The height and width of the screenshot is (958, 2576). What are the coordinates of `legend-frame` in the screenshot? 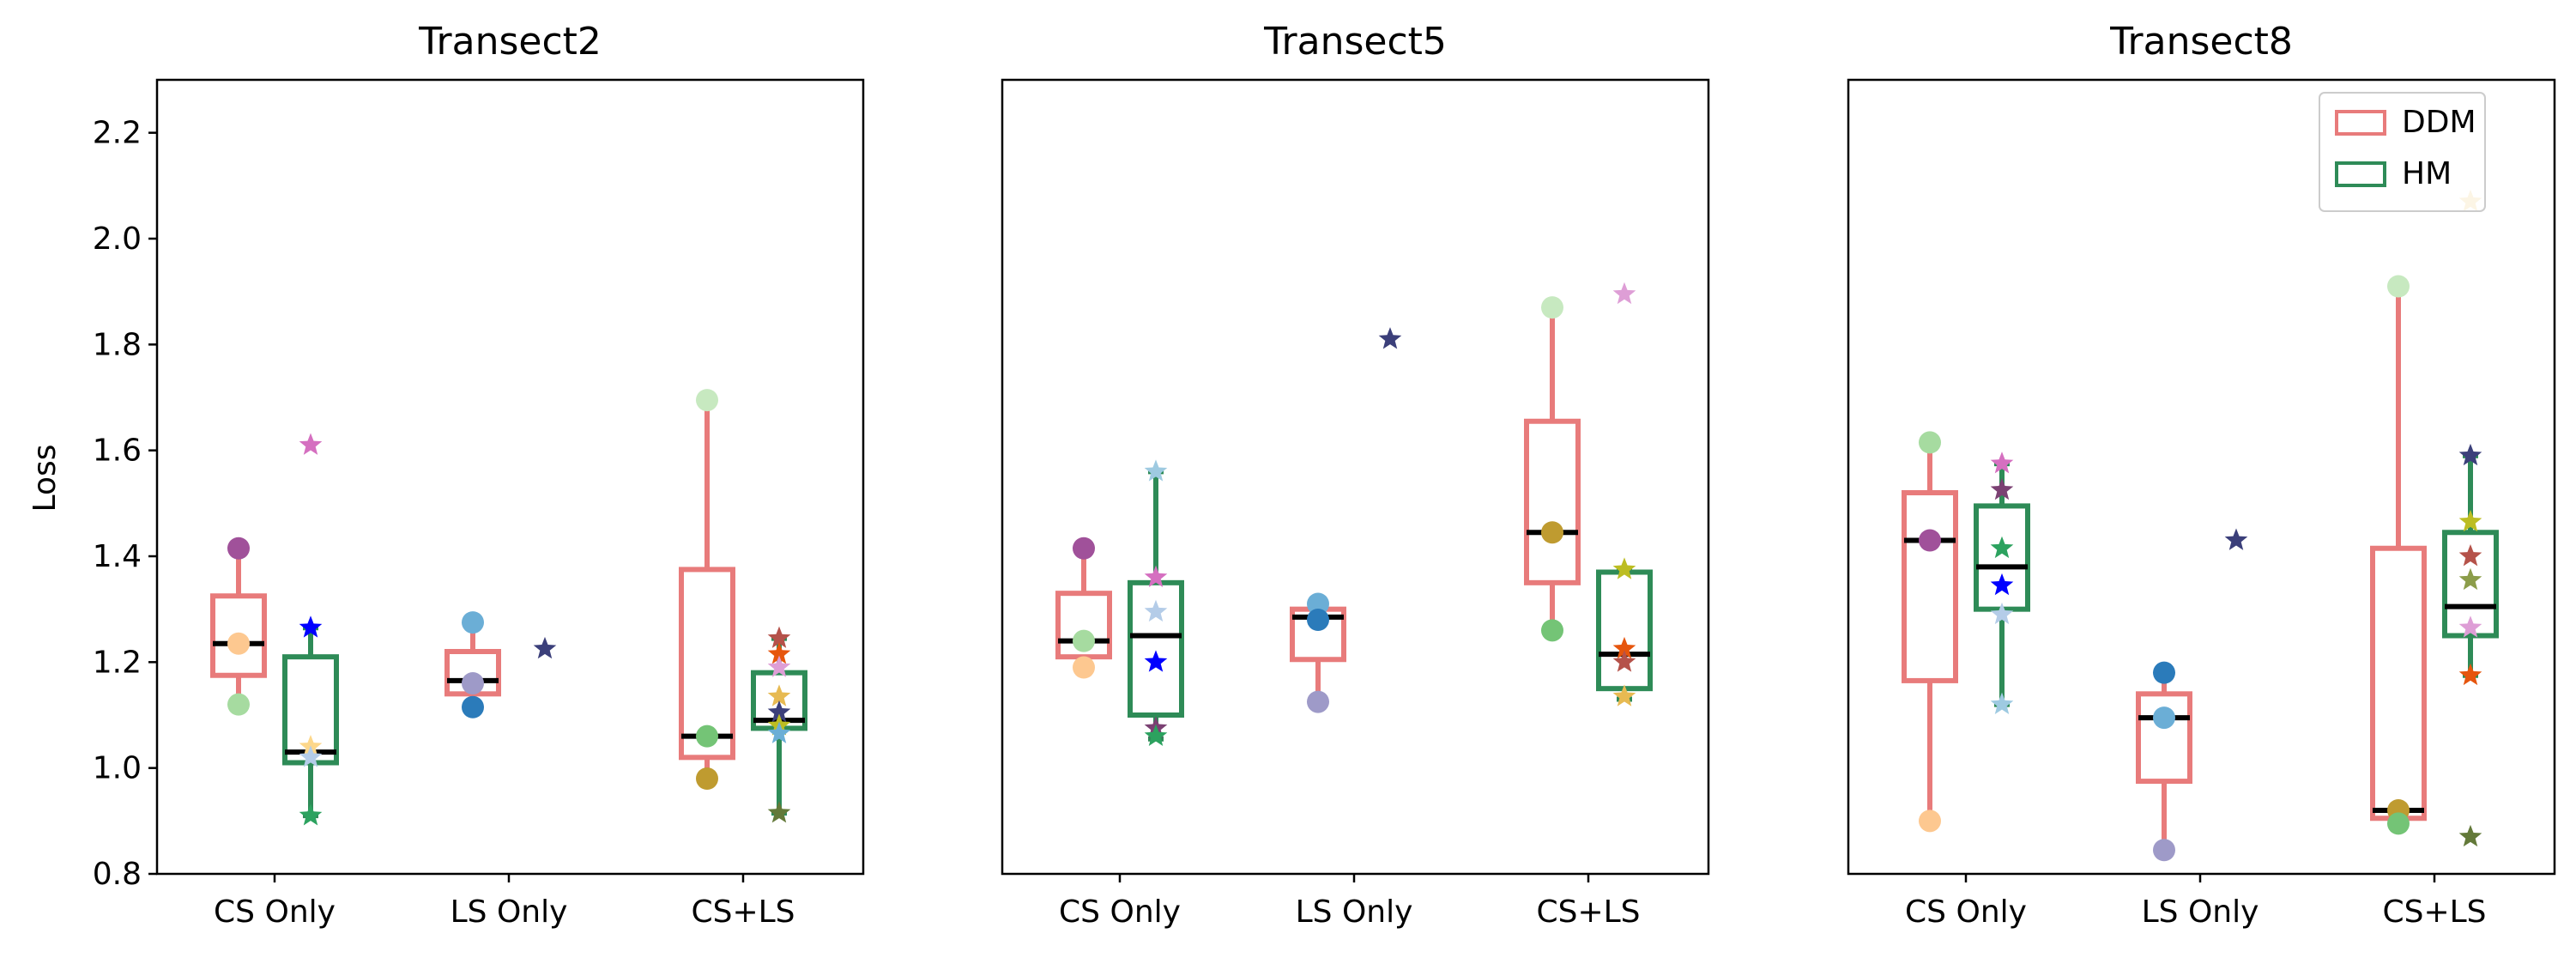 It's located at (2402, 152).